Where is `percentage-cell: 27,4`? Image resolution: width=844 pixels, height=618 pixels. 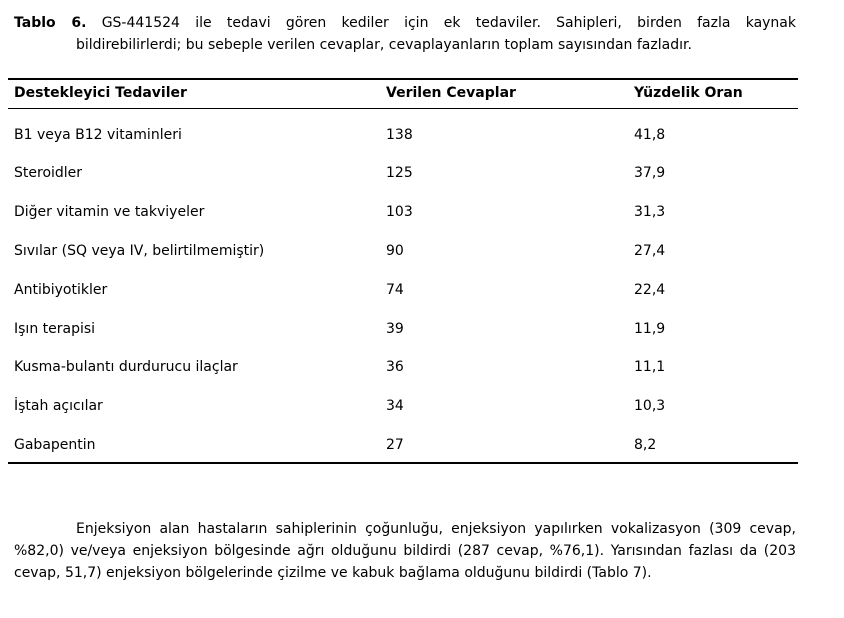 percentage-cell: 27,4 is located at coordinates (650, 251).